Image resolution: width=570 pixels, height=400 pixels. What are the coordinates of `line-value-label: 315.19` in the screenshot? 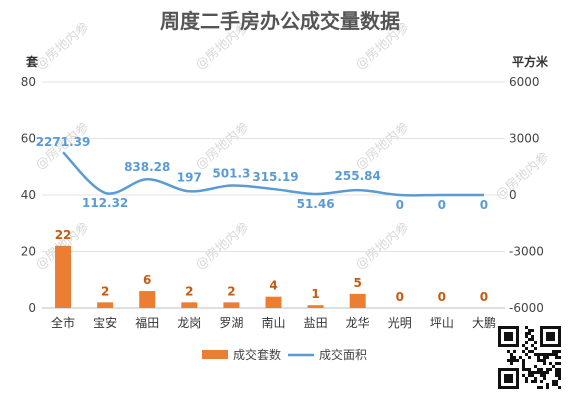 It's located at (275, 177).